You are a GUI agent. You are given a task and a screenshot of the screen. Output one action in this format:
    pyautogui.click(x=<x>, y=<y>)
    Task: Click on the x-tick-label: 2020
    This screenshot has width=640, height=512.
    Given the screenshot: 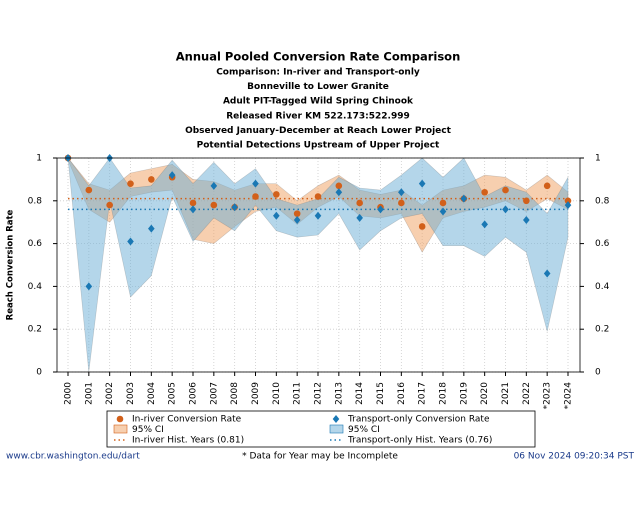 What is the action you would take?
    pyautogui.click(x=485, y=393)
    